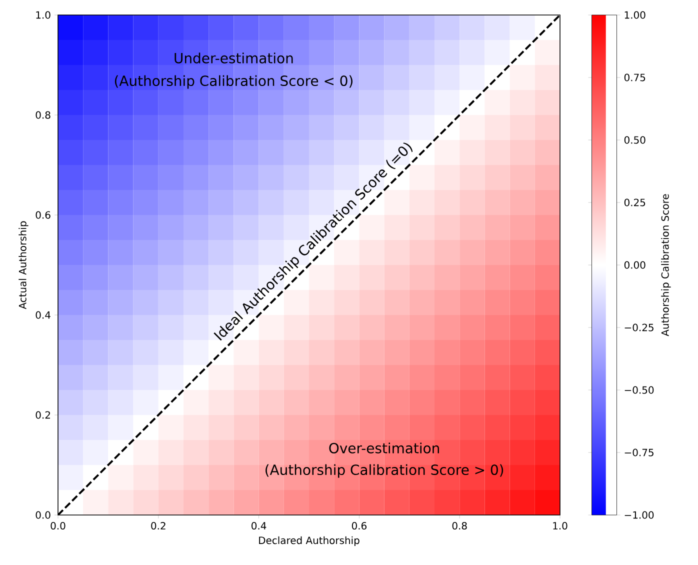 The width and height of the screenshot is (698, 565). What do you see at coordinates (639, 452) in the screenshot?
I see `color-bar-label: −0.75` at bounding box center [639, 452].